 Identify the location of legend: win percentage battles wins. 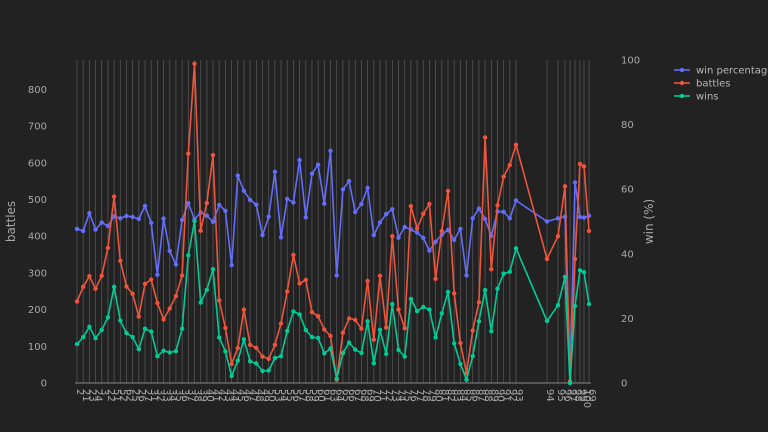
(721, 84).